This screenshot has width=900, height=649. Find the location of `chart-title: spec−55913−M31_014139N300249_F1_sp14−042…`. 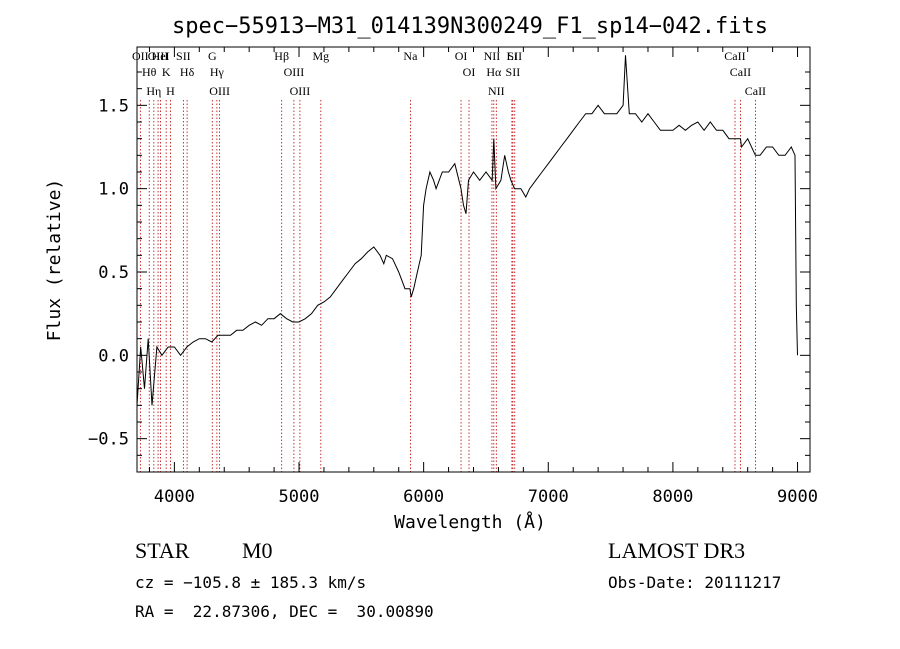

chart-title: spec−55913−M31_014139N300249_F1_sp14−042… is located at coordinates (470, 26).